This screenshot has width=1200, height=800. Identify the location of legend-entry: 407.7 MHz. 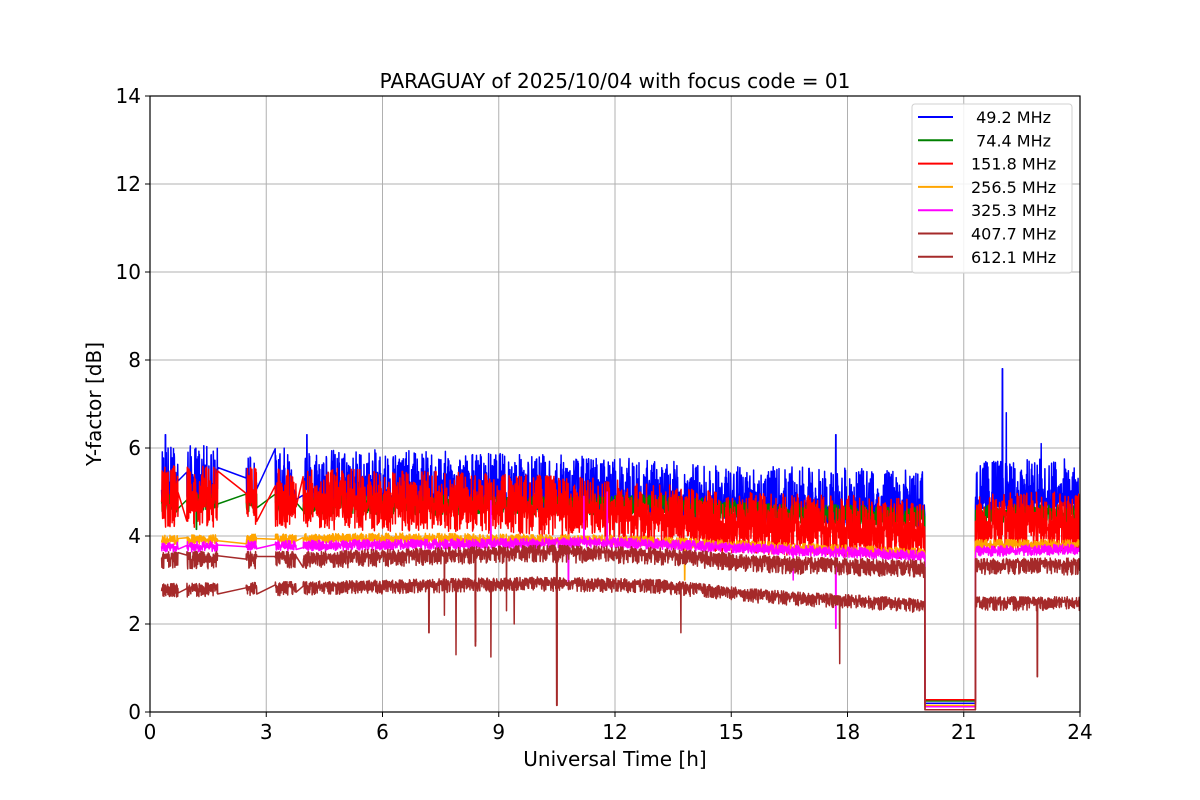
(987, 234).